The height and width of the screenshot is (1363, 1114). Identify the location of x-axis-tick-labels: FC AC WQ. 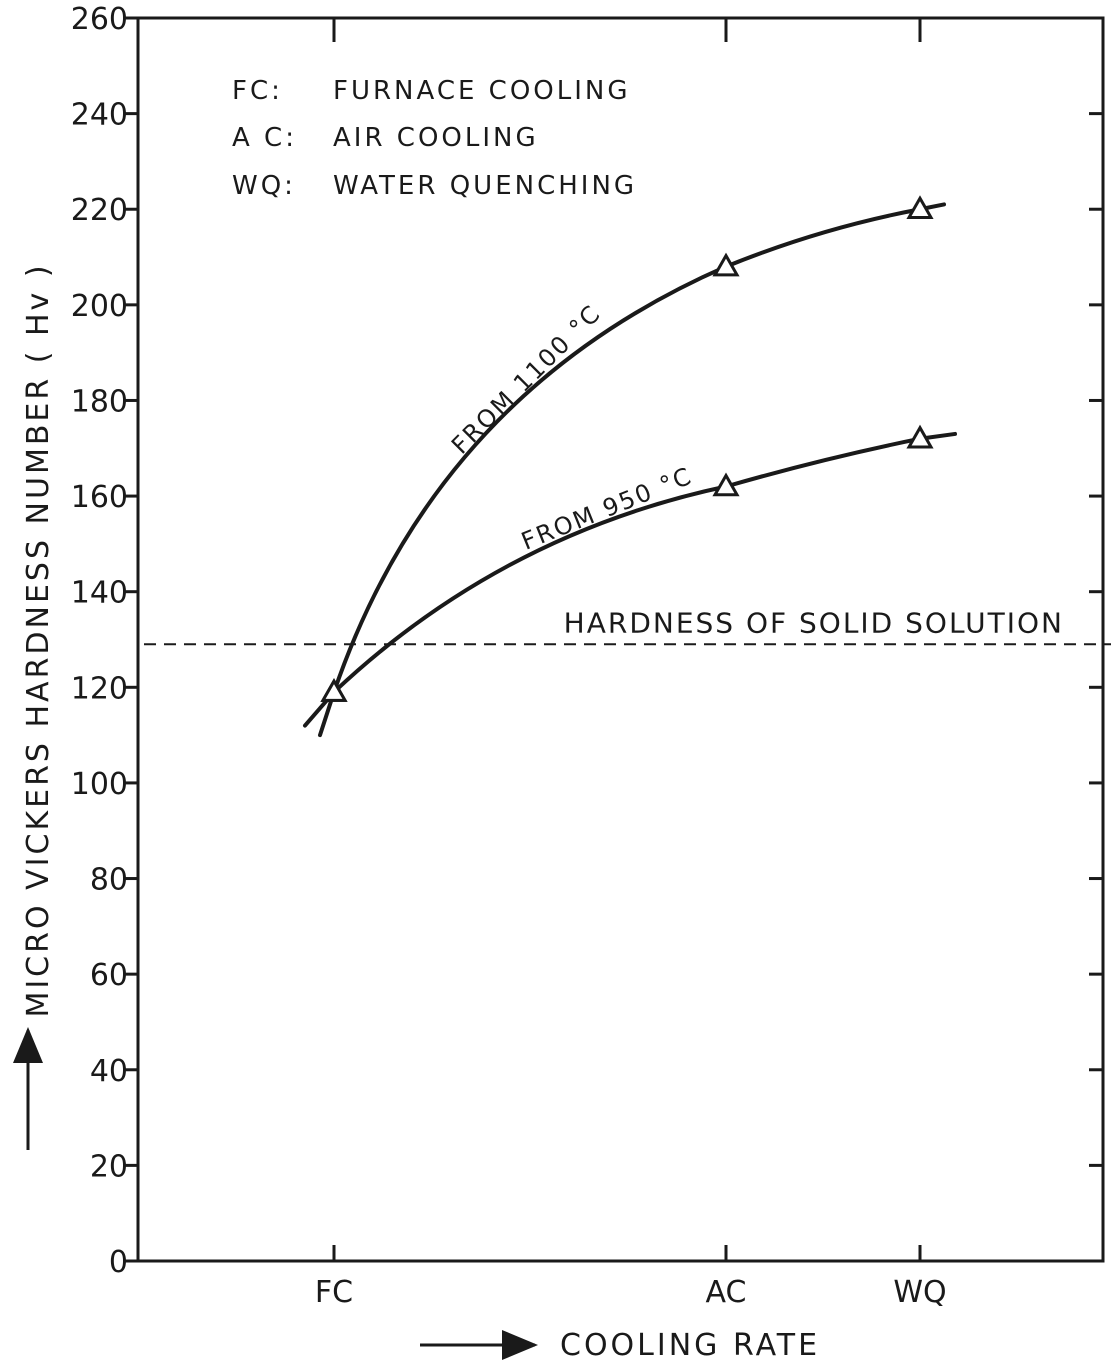
(631, 1292).